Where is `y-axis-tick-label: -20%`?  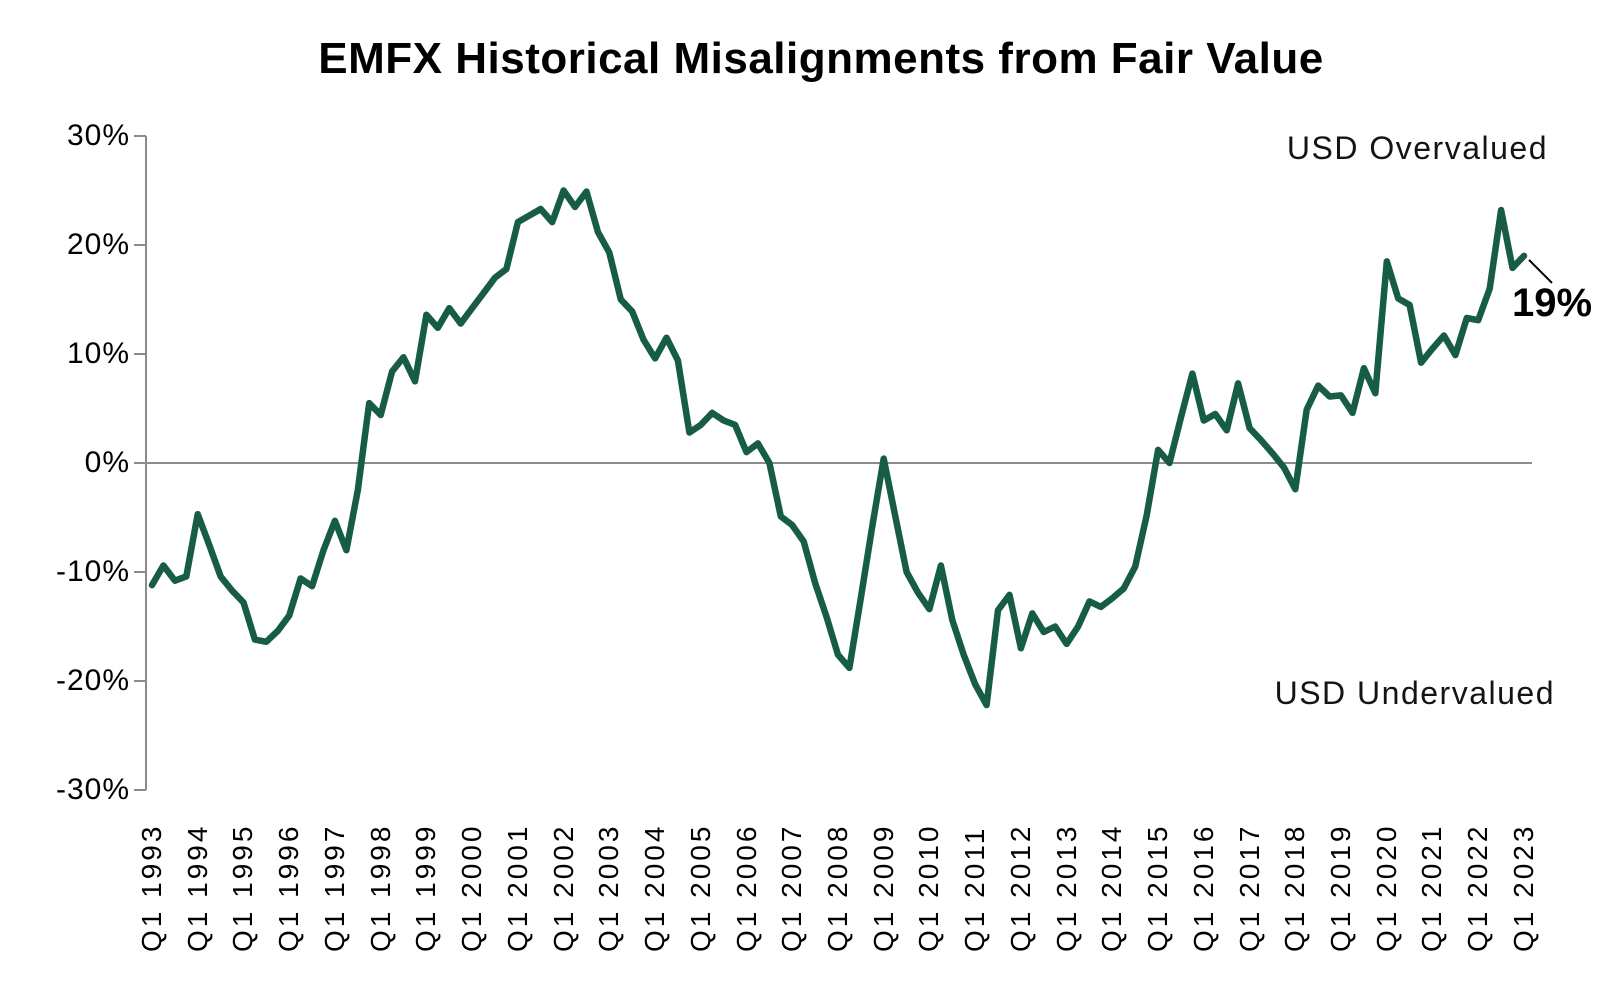
y-axis-tick-label: -20% is located at coordinates (92, 680).